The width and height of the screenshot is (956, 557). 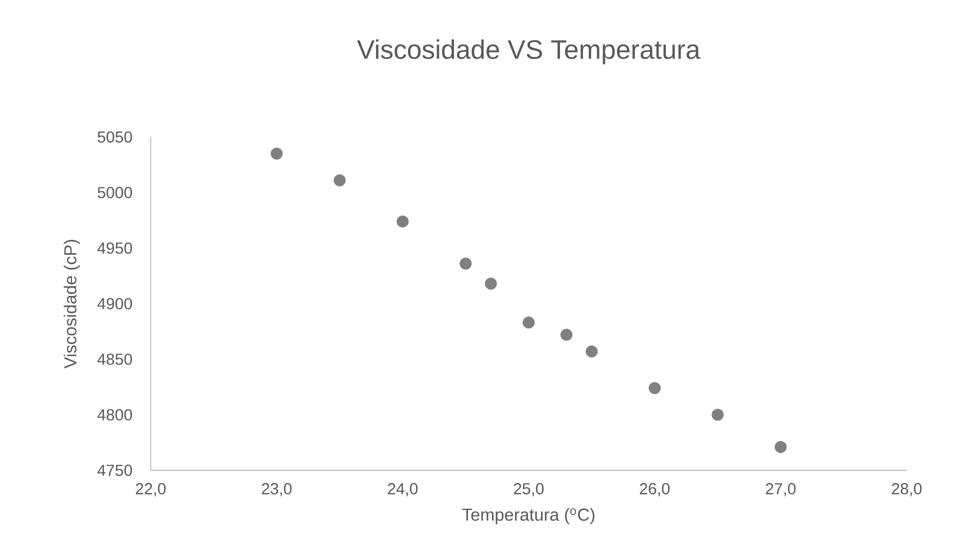 What do you see at coordinates (529, 489) in the screenshot?
I see `x-tick-label: 25,0` at bounding box center [529, 489].